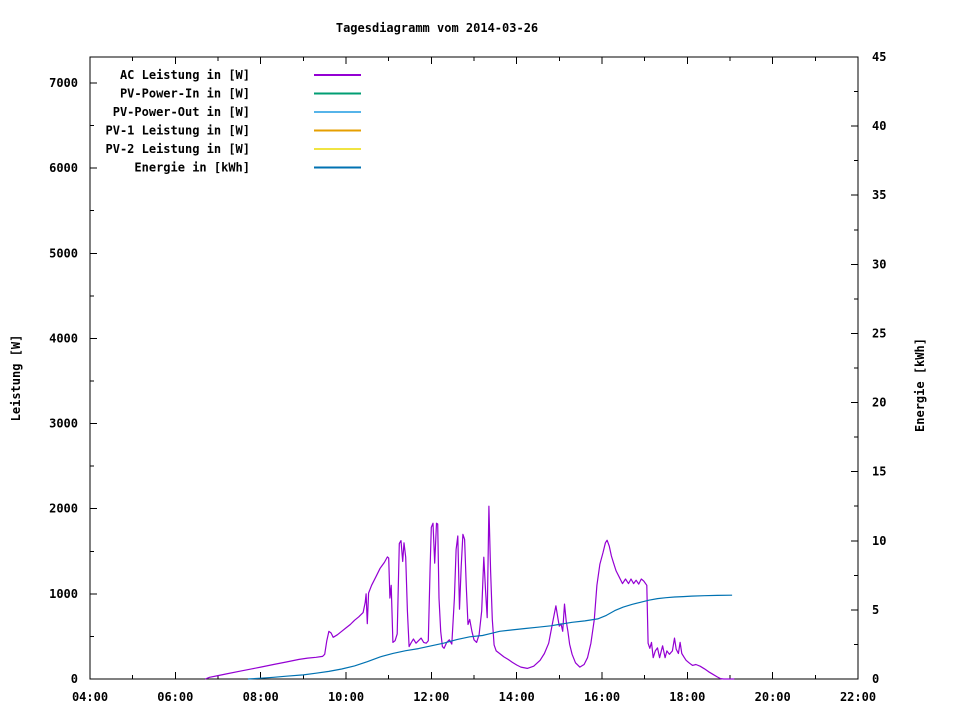 The image size is (960, 720). I want to click on y-tick-label: 7000, so click(63, 83).